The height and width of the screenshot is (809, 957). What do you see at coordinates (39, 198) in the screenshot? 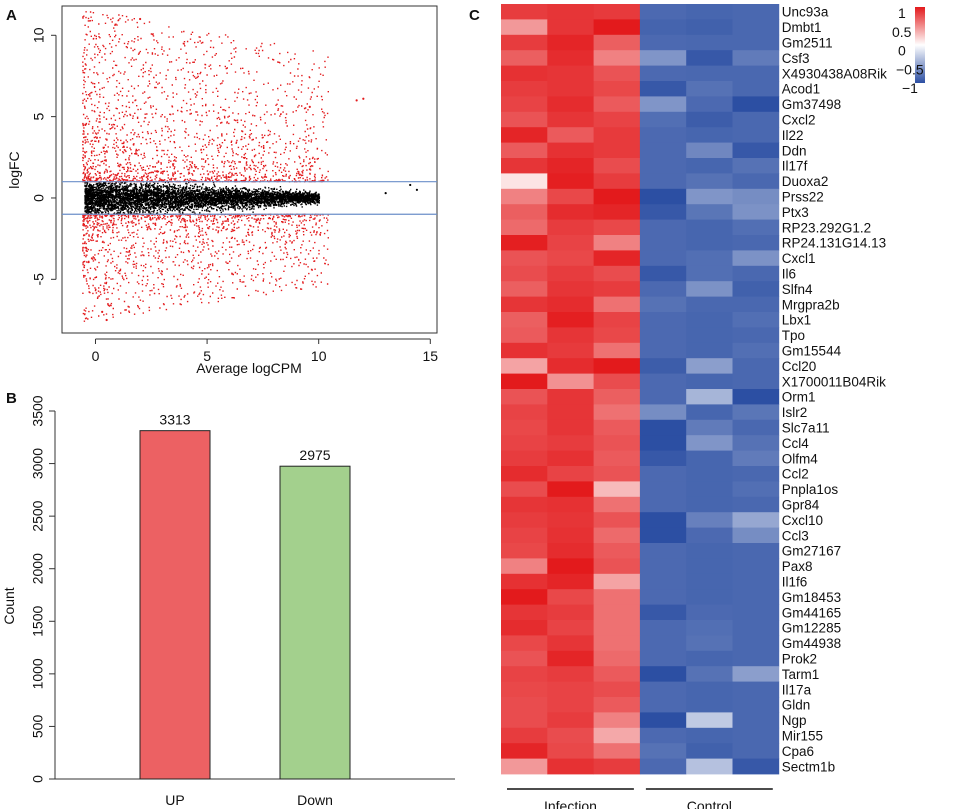
I see `ma-y-tick-label: 0` at bounding box center [39, 198].